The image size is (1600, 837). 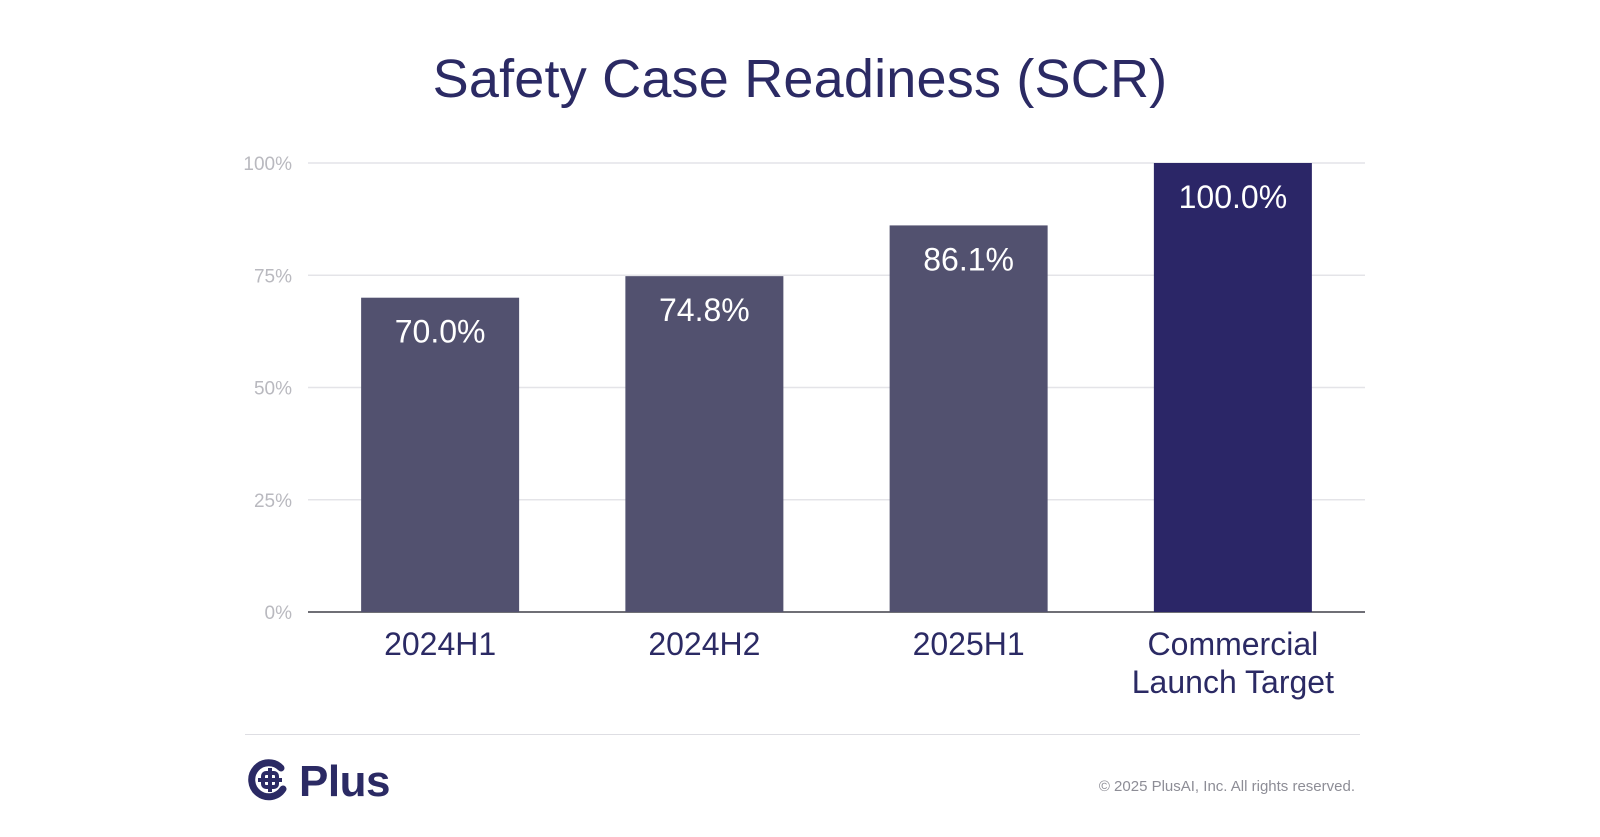 What do you see at coordinates (704, 444) in the screenshot?
I see `bar-2024h2` at bounding box center [704, 444].